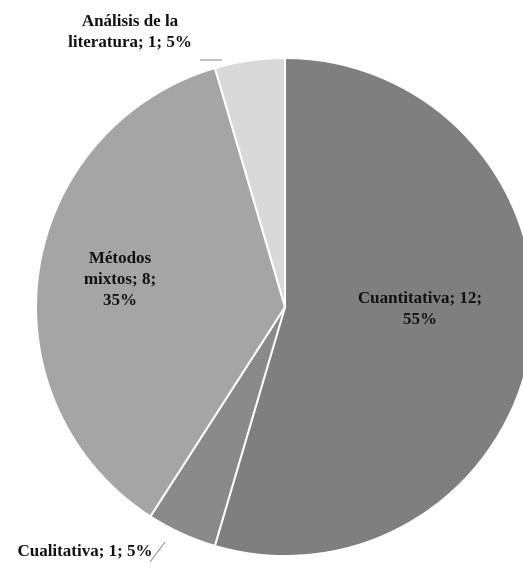 The width and height of the screenshot is (523, 588). Describe the element at coordinates (120, 278) in the screenshot. I see `data-label: Métodos mixtos; 8; 35%` at that location.